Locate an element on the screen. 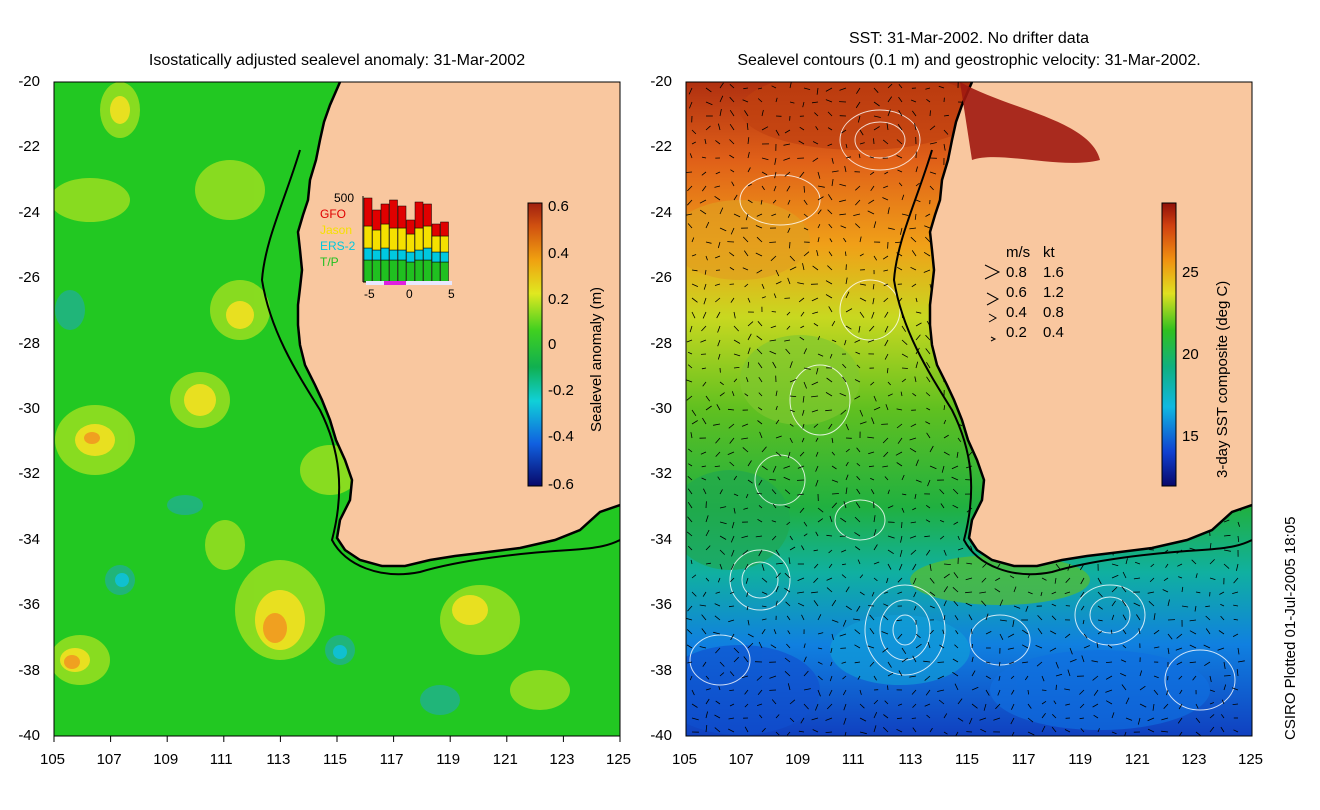  inset-max-label: 500 is located at coordinates (344, 198).